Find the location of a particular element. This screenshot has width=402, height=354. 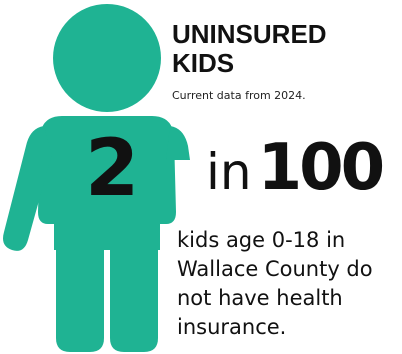

page-title: UNINSURED KIDS is located at coordinates (249, 49).